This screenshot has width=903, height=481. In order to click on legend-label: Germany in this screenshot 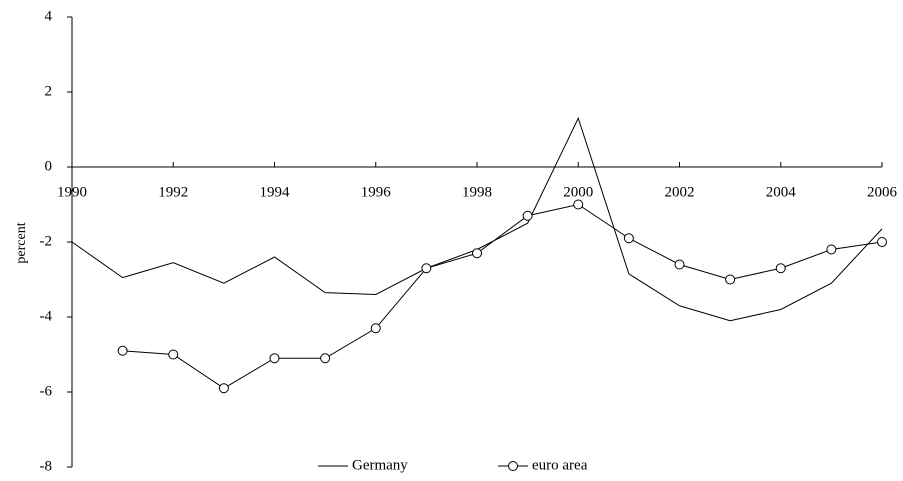, I will do `click(380, 465)`.